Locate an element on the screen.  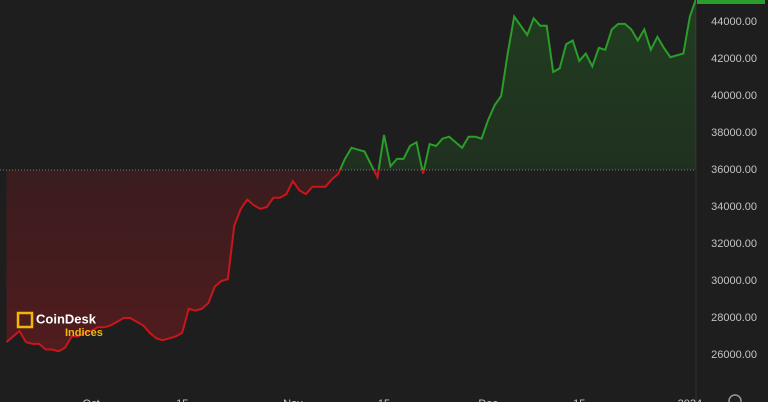
x-tick-label: Dec is located at coordinates (488, 400).